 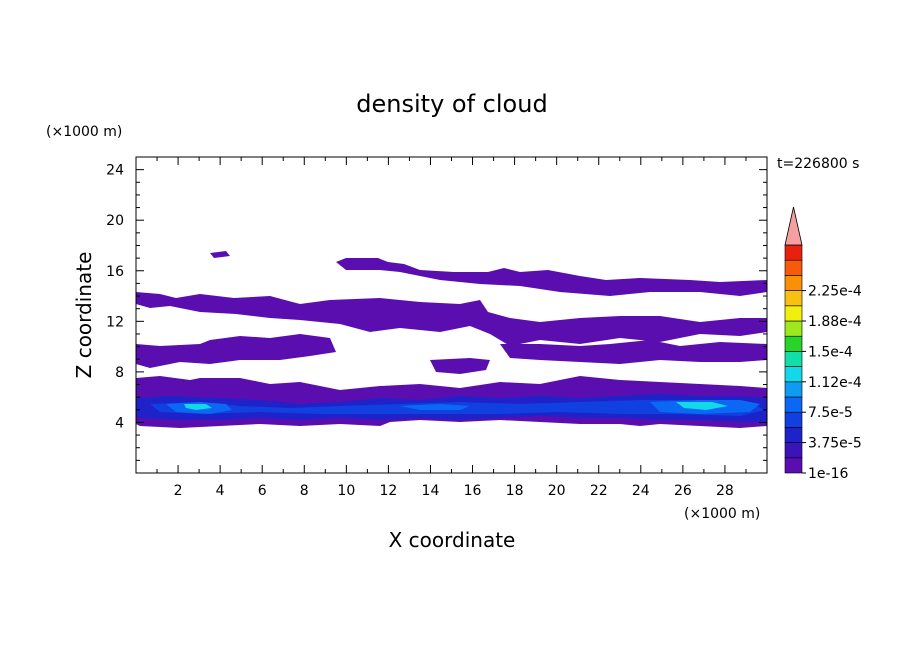 I want to click on y-tick-label: 12, so click(x=115, y=322).